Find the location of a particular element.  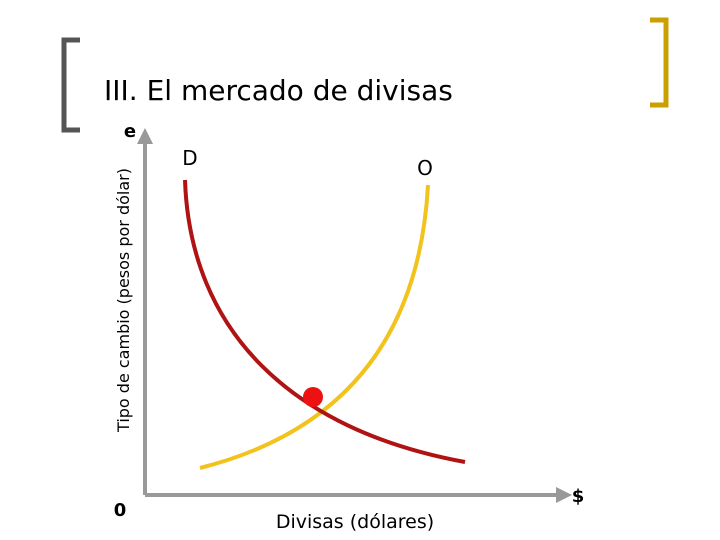

y-arrow is located at coordinates (145, 136).